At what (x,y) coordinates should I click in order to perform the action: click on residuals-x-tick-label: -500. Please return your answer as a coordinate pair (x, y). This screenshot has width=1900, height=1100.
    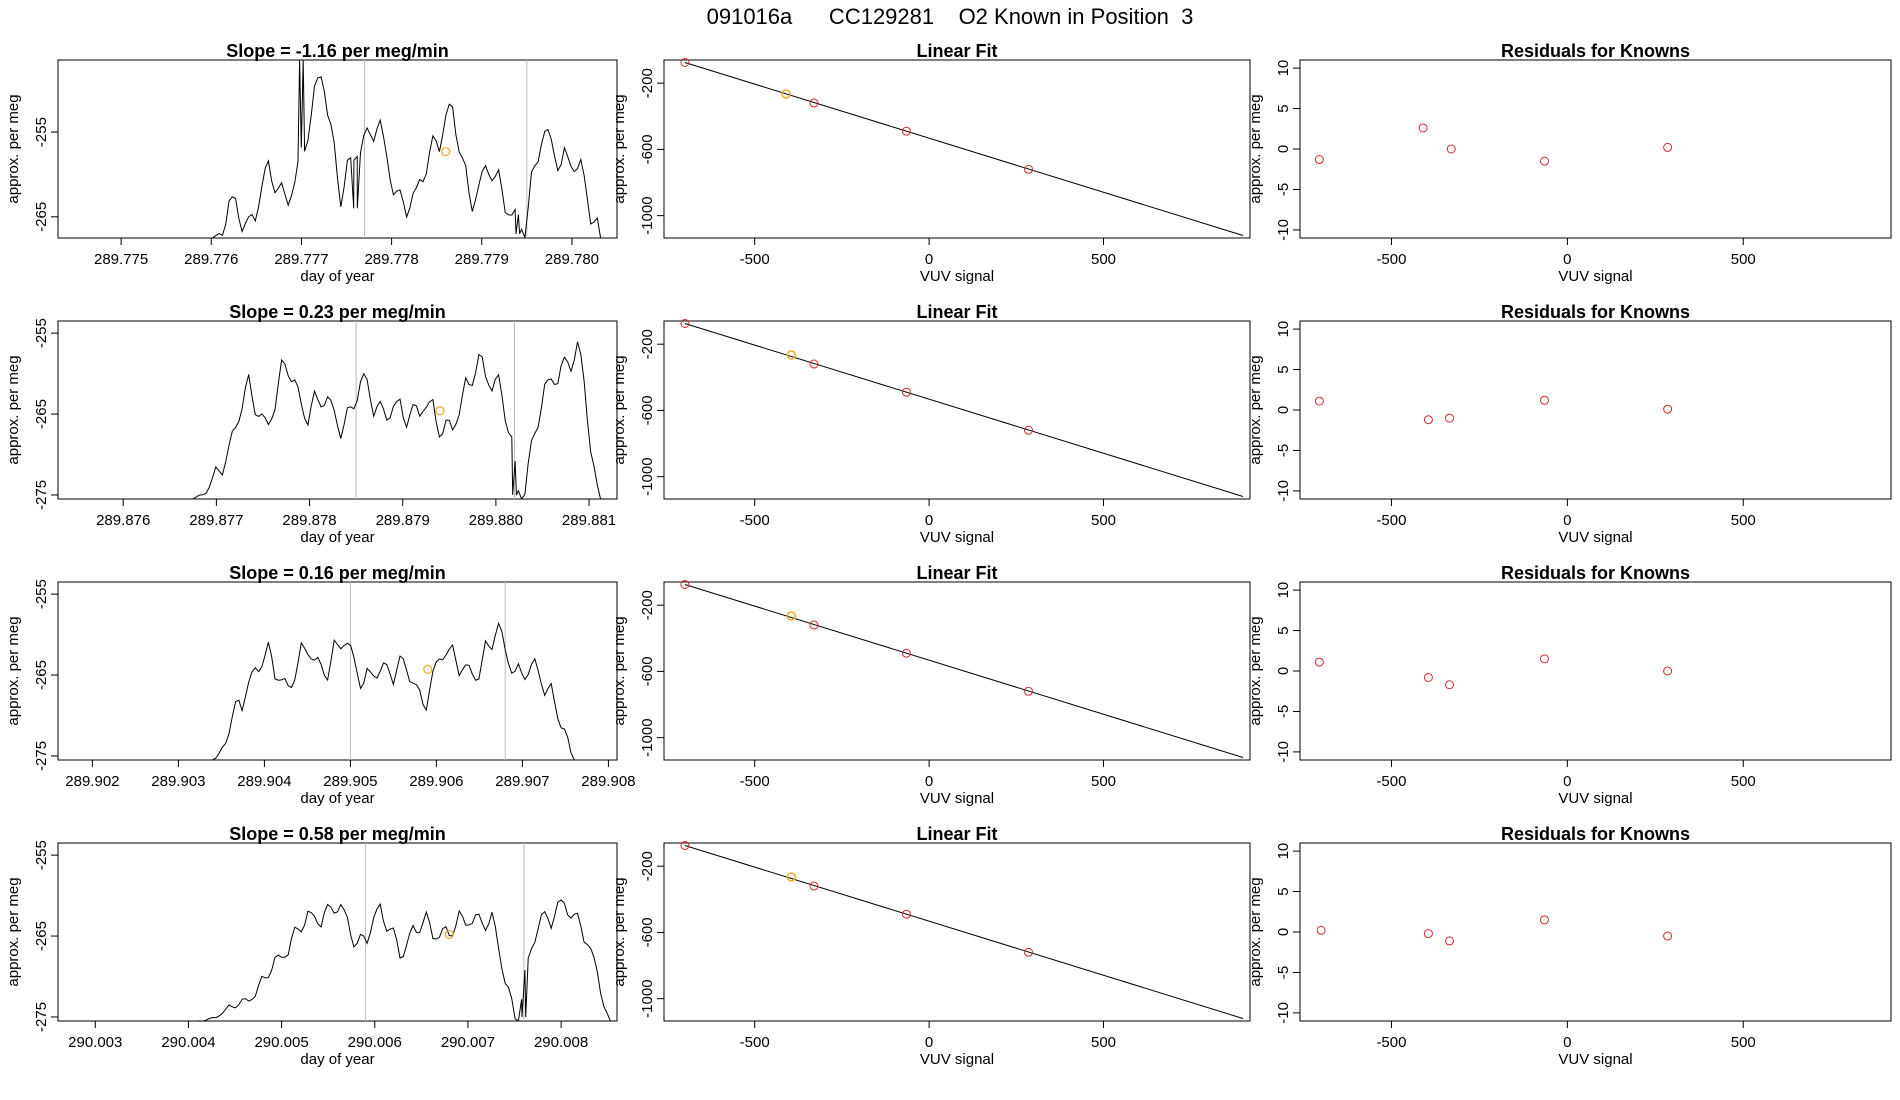
    Looking at the image, I should click on (1391, 781).